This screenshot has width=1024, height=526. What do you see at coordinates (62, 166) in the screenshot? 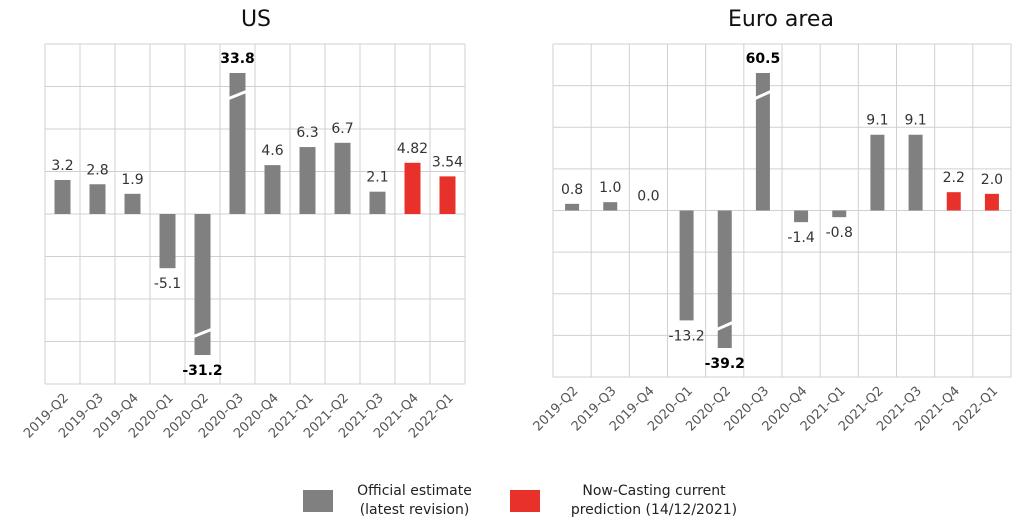
I see `value-label: 3.2` at bounding box center [62, 166].